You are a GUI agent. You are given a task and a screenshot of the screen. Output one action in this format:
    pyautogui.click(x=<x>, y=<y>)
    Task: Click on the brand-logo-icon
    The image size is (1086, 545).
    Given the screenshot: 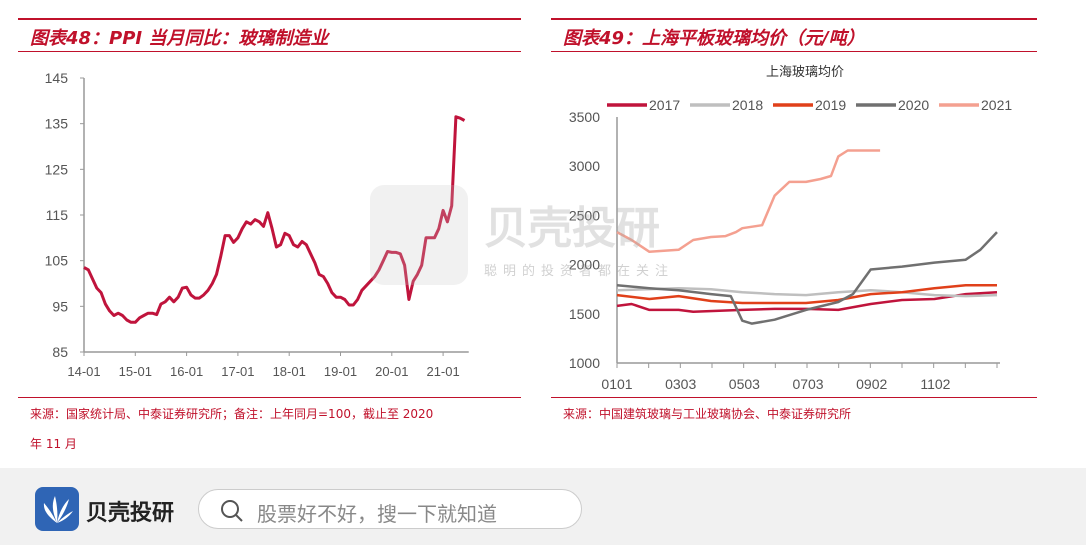 What is the action you would take?
    pyautogui.click(x=57, y=509)
    